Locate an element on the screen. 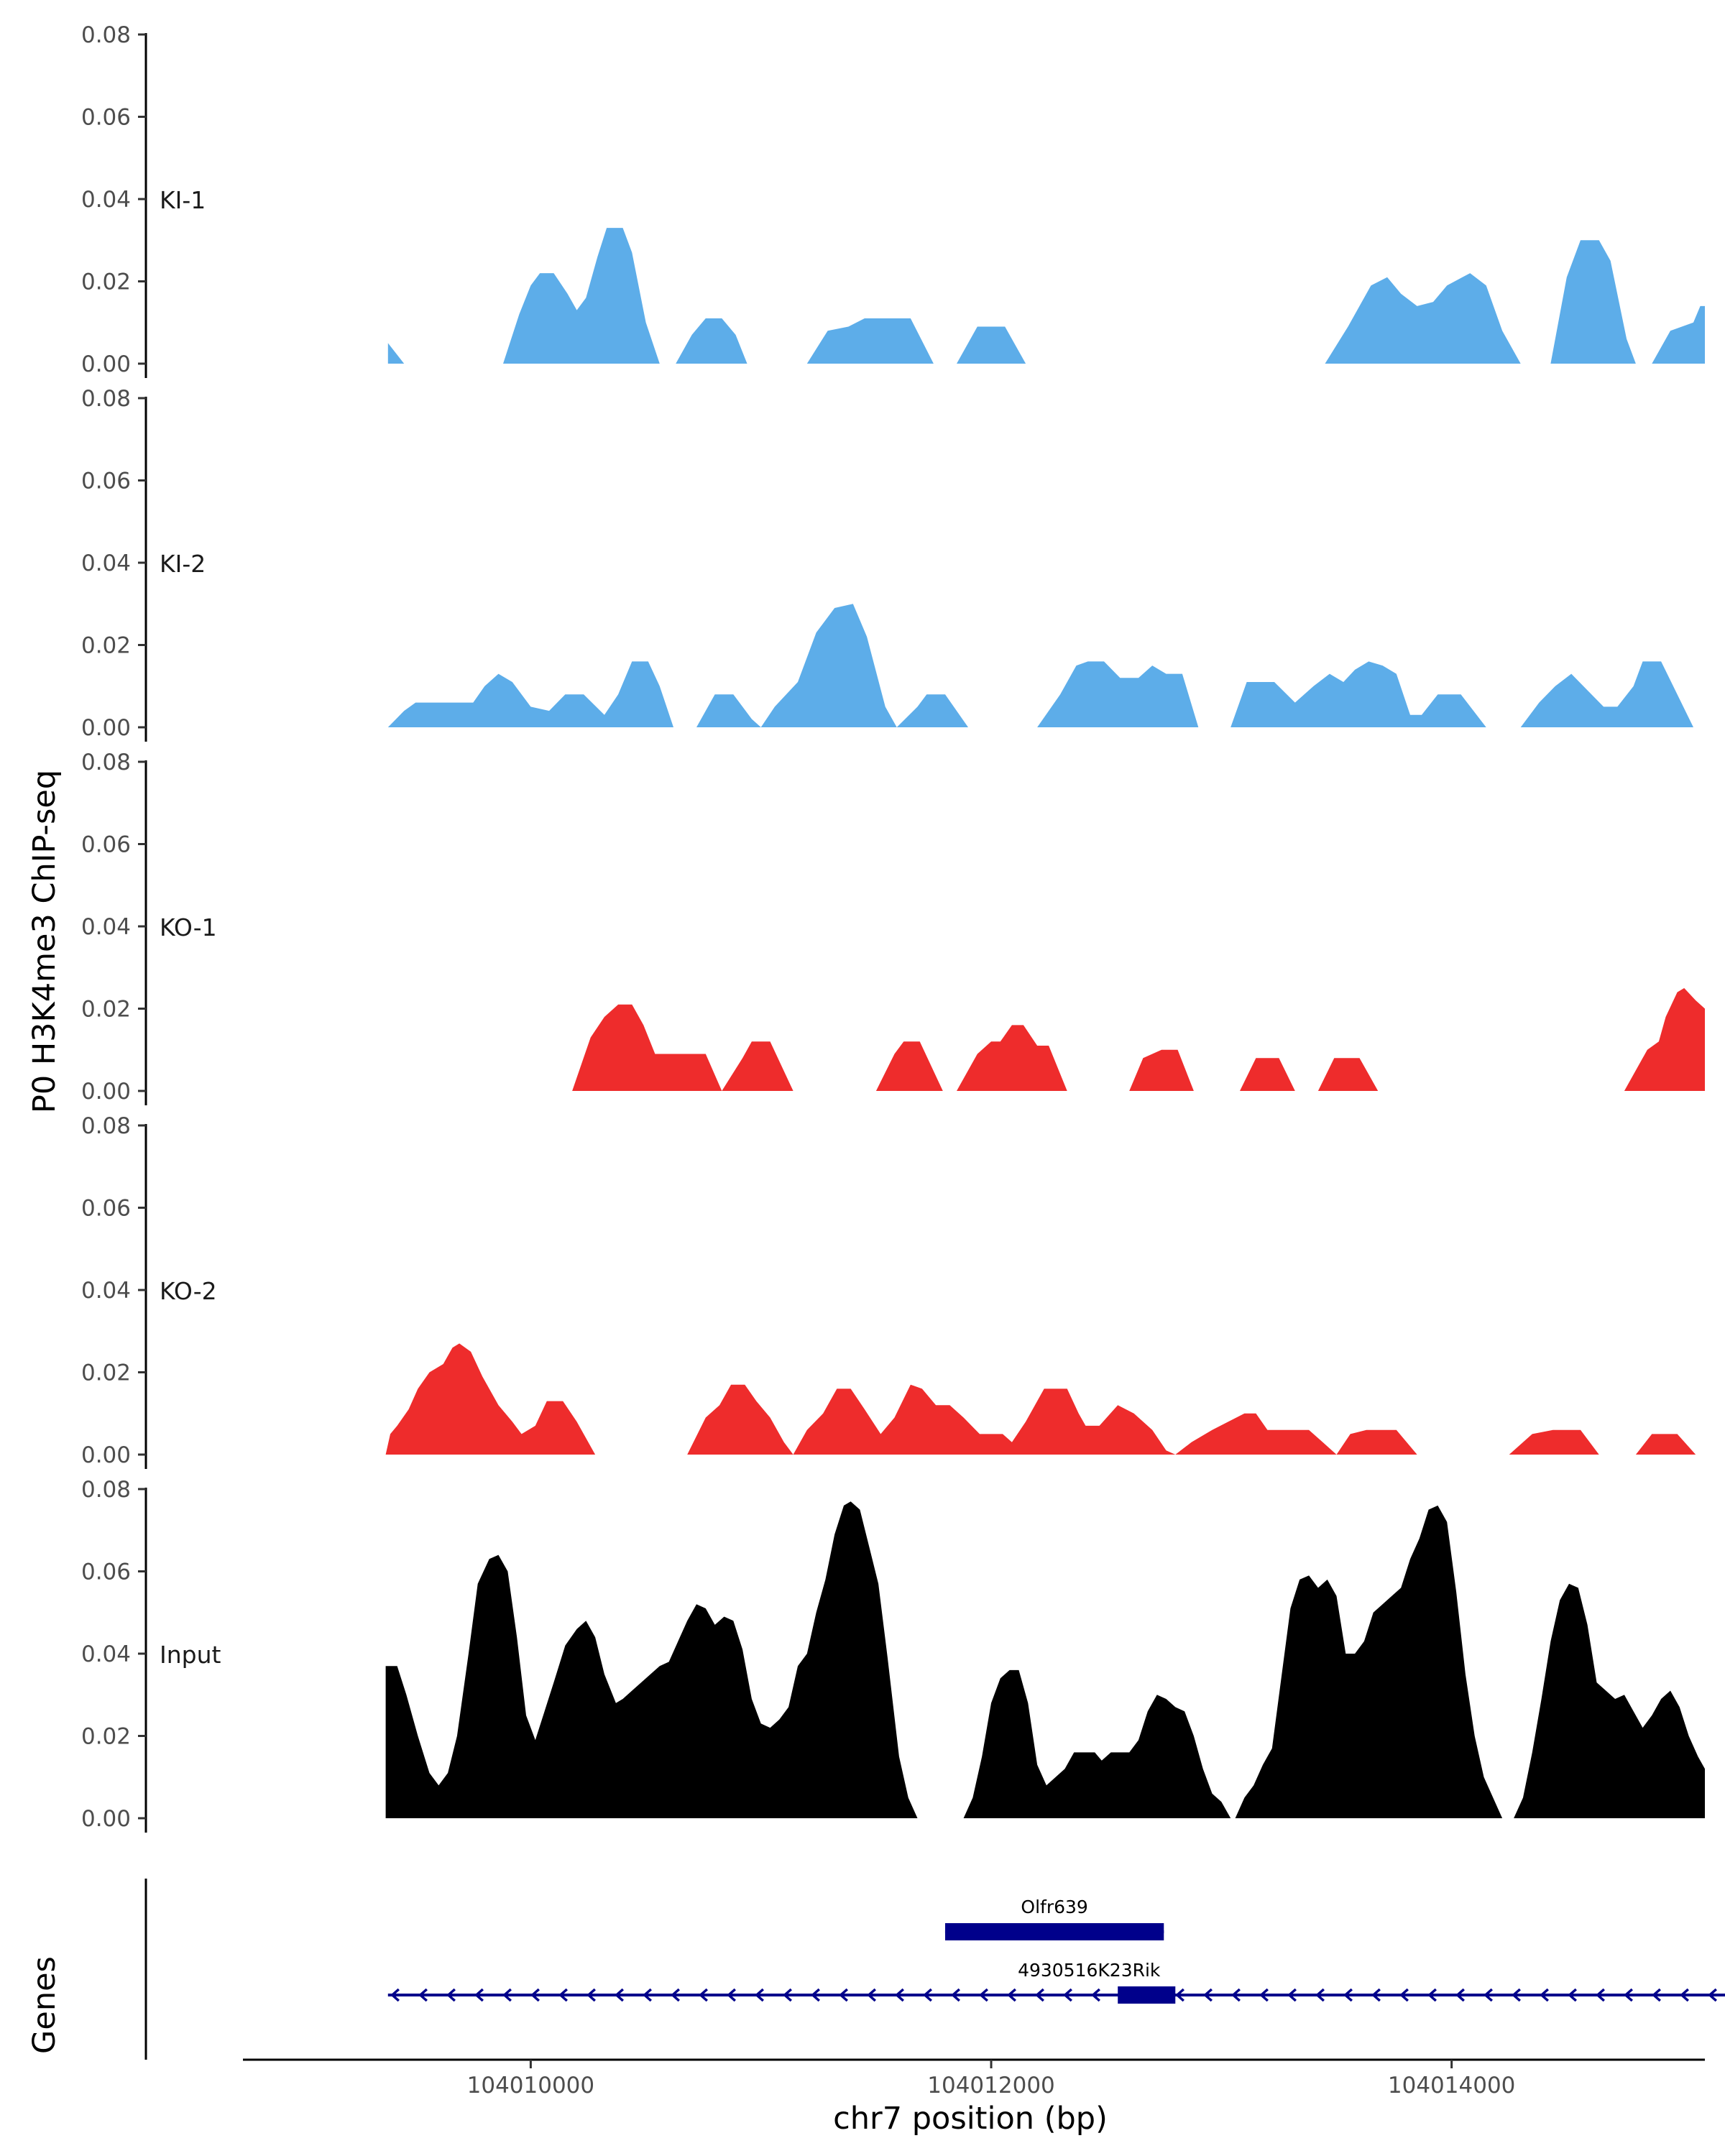  gene-4930516k23rik: 4930516K23Rik is located at coordinates (1056, 1982).